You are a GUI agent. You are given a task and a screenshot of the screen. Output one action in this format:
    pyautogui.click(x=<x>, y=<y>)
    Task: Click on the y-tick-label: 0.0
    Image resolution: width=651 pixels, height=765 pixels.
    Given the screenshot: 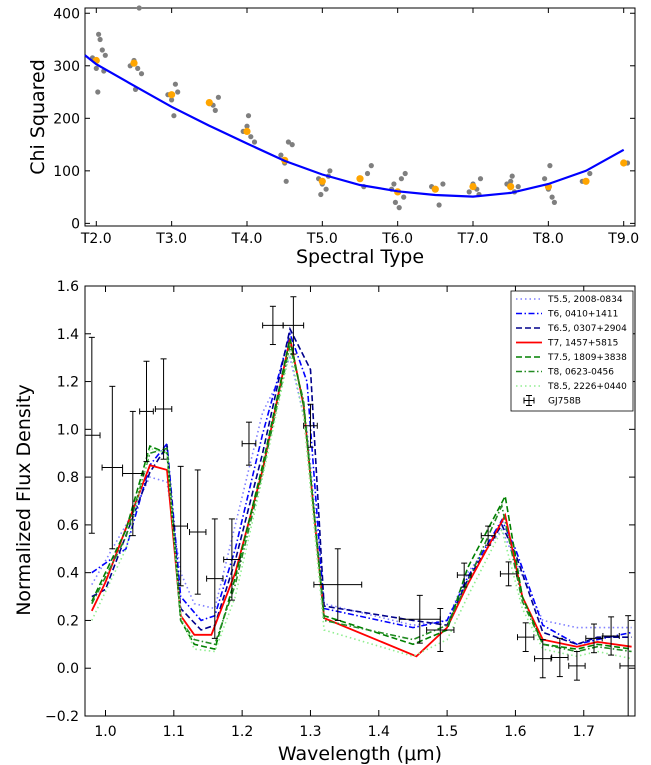 What is the action you would take?
    pyautogui.click(x=68, y=669)
    